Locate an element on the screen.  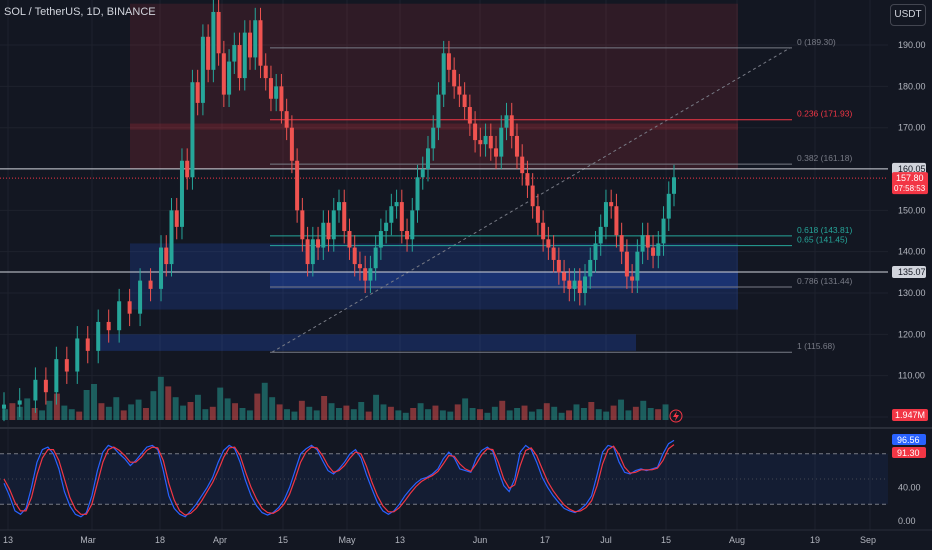
price-tick-label: 120.00 is located at coordinates (912, 334).